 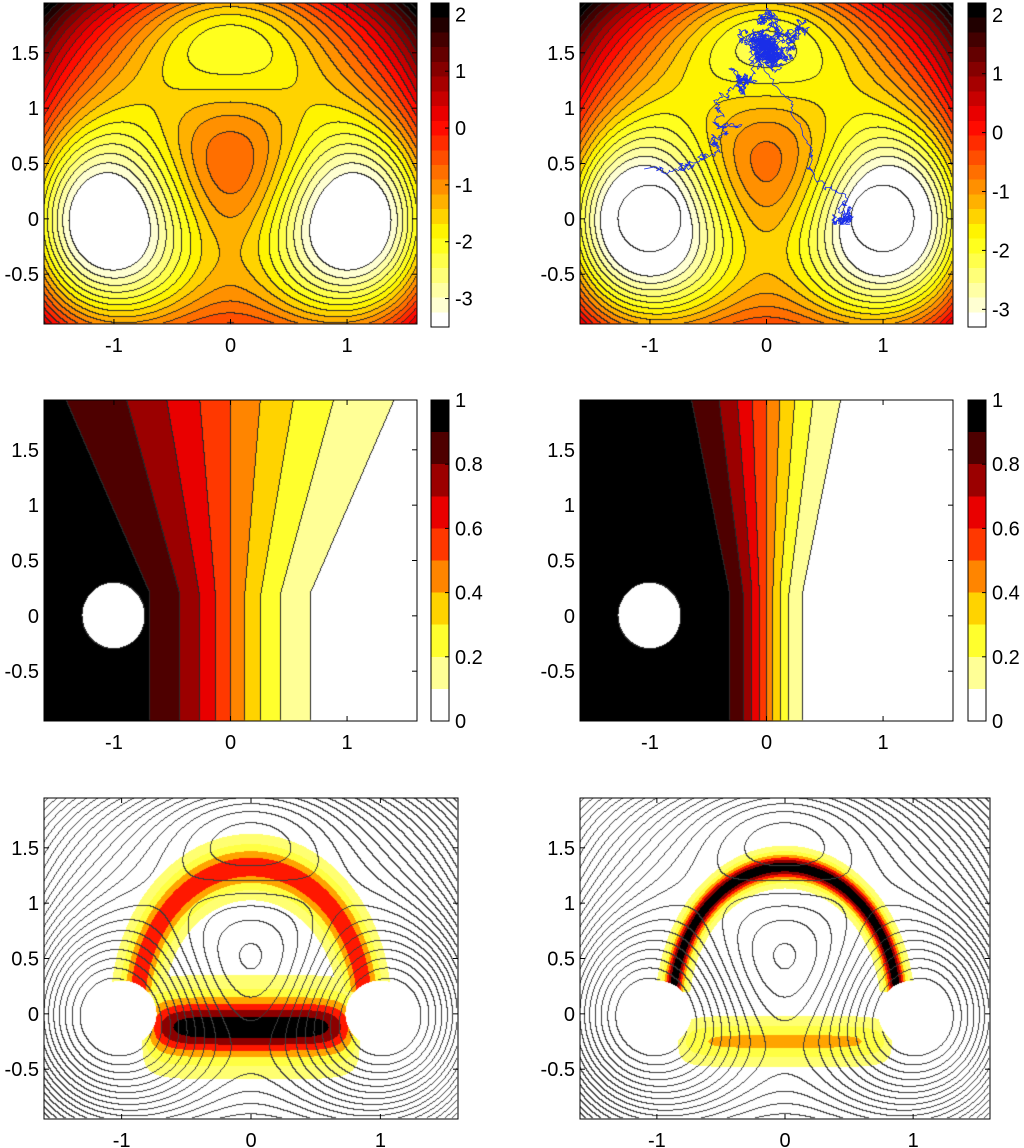 I want to click on trajectory-path, so click(x=749, y=116).